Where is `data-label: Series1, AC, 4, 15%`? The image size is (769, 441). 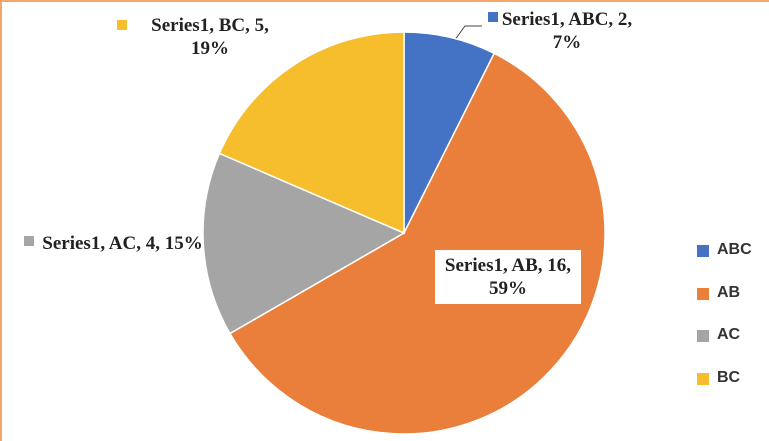
data-label: Series1, AC, 4, 15% is located at coordinates (122, 243).